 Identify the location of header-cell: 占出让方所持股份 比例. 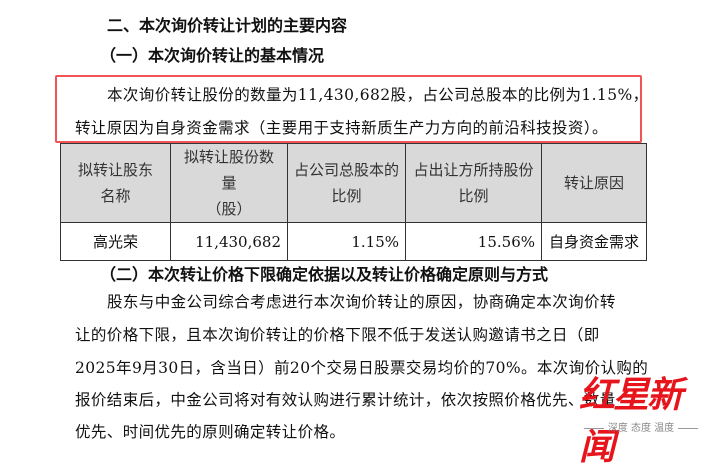
(473, 183).